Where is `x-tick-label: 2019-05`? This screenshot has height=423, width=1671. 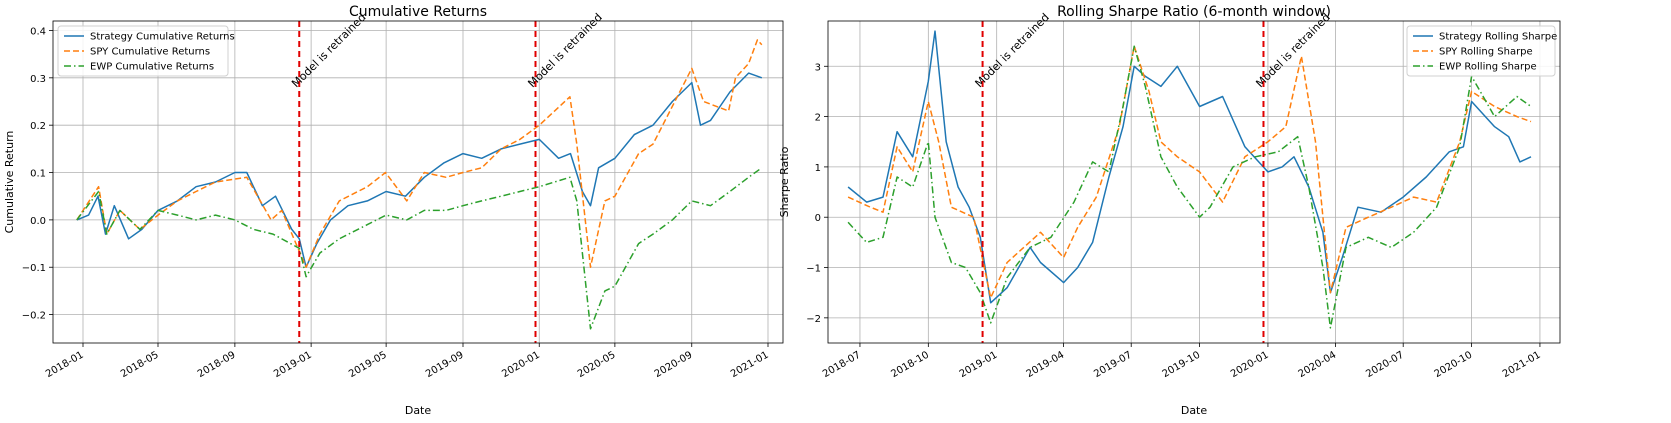
x-tick-label: 2019-05 is located at coordinates (368, 365).